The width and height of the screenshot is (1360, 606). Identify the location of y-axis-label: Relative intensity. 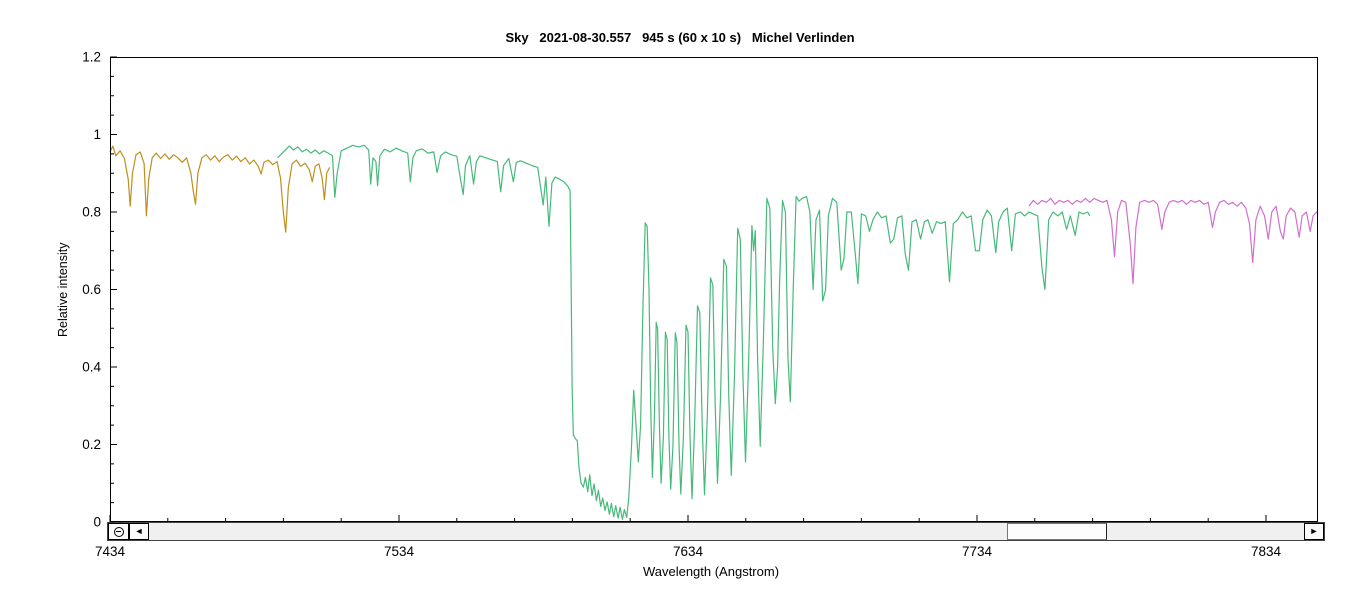
(63, 289).